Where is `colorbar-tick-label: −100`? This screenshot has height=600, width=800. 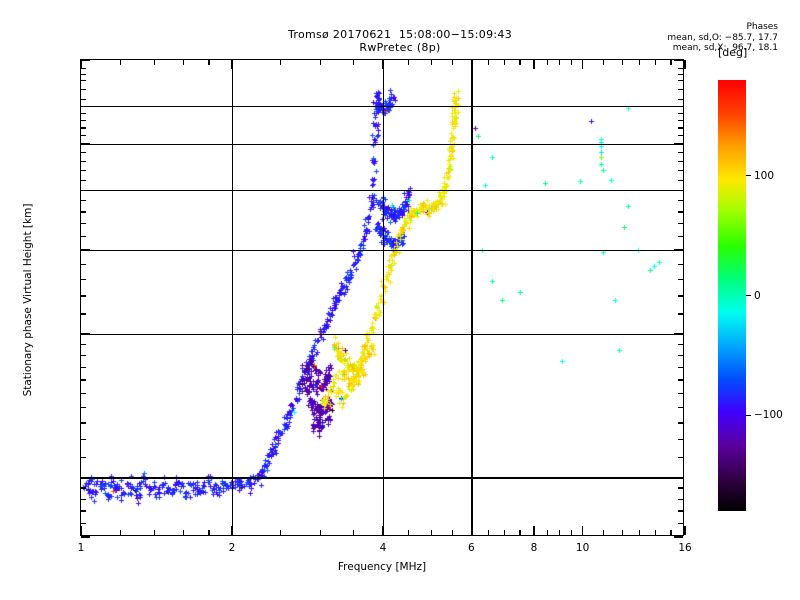 colorbar-tick-label: −100 is located at coordinates (768, 415).